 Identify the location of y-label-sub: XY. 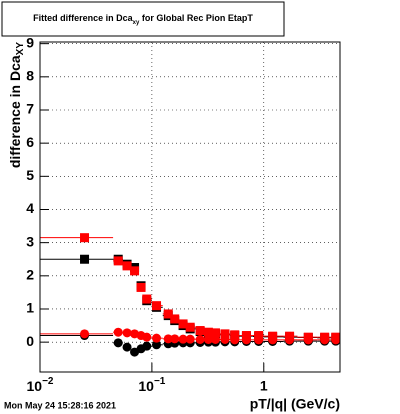
(20, 49).